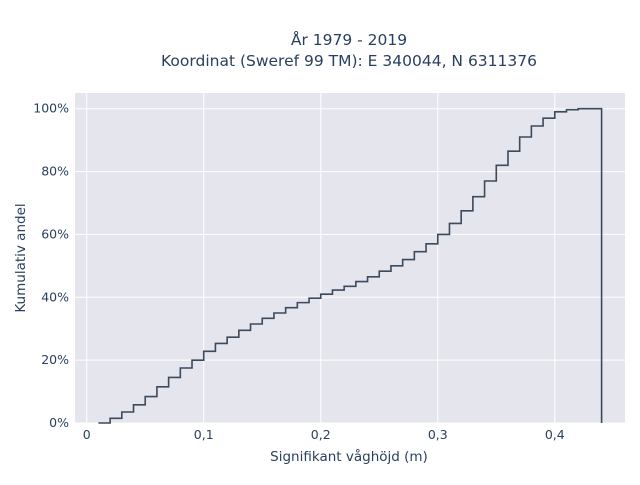  What do you see at coordinates (59, 422) in the screenshot?
I see `y-tick-label: 0%` at bounding box center [59, 422].